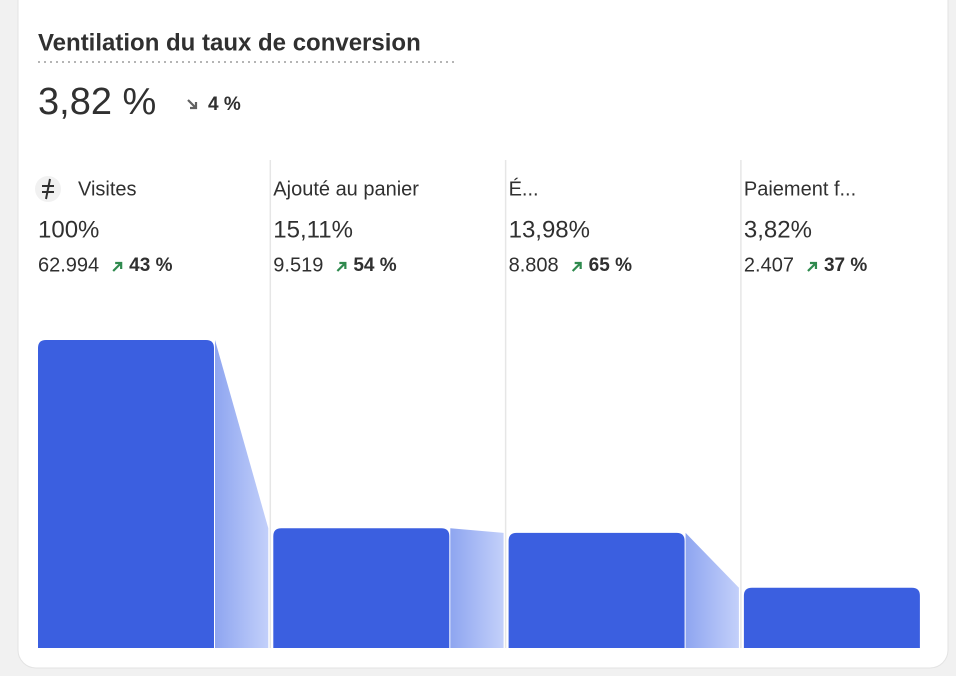 Image resolution: width=956 pixels, height=676 pixels. What do you see at coordinates (313, 229) in the screenshot?
I see `stage-rate: 15,11%` at bounding box center [313, 229].